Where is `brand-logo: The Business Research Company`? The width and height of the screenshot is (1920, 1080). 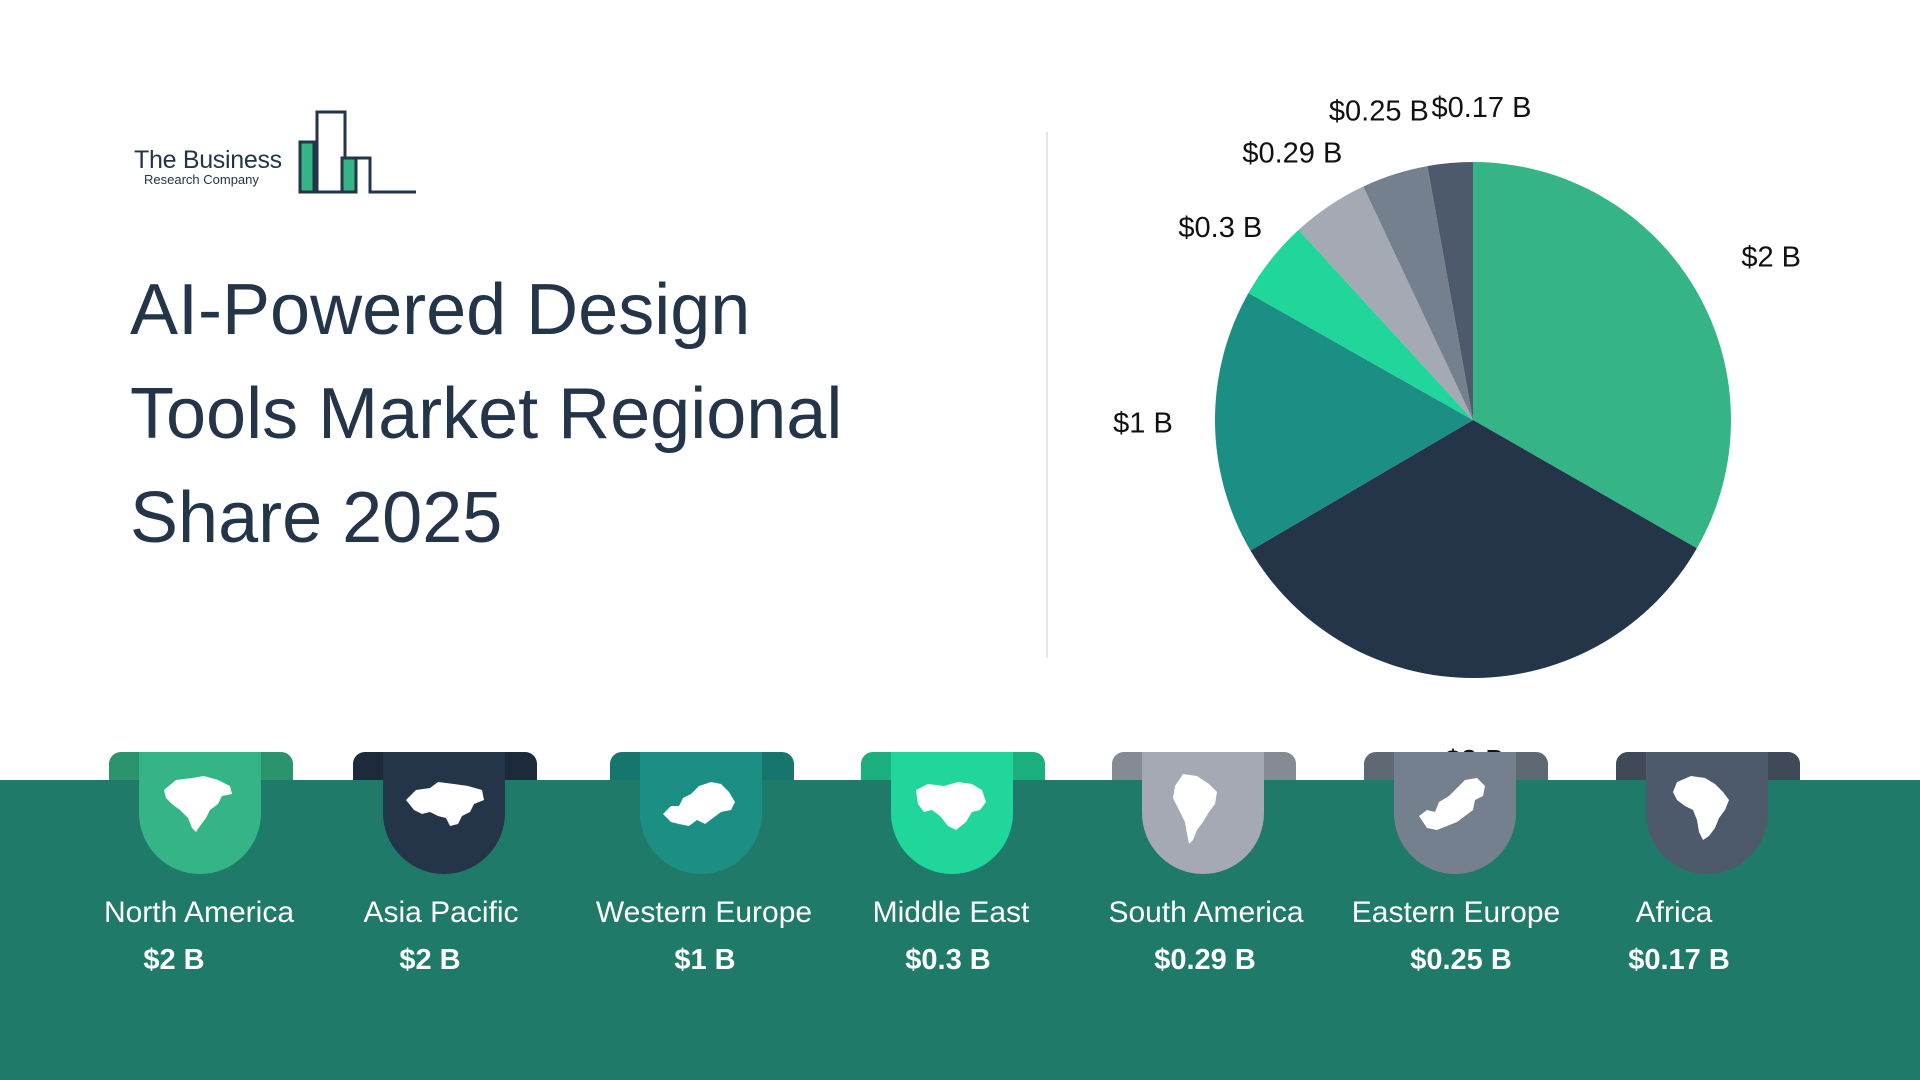 brand-logo: The Business Research Company is located at coordinates (280, 153).